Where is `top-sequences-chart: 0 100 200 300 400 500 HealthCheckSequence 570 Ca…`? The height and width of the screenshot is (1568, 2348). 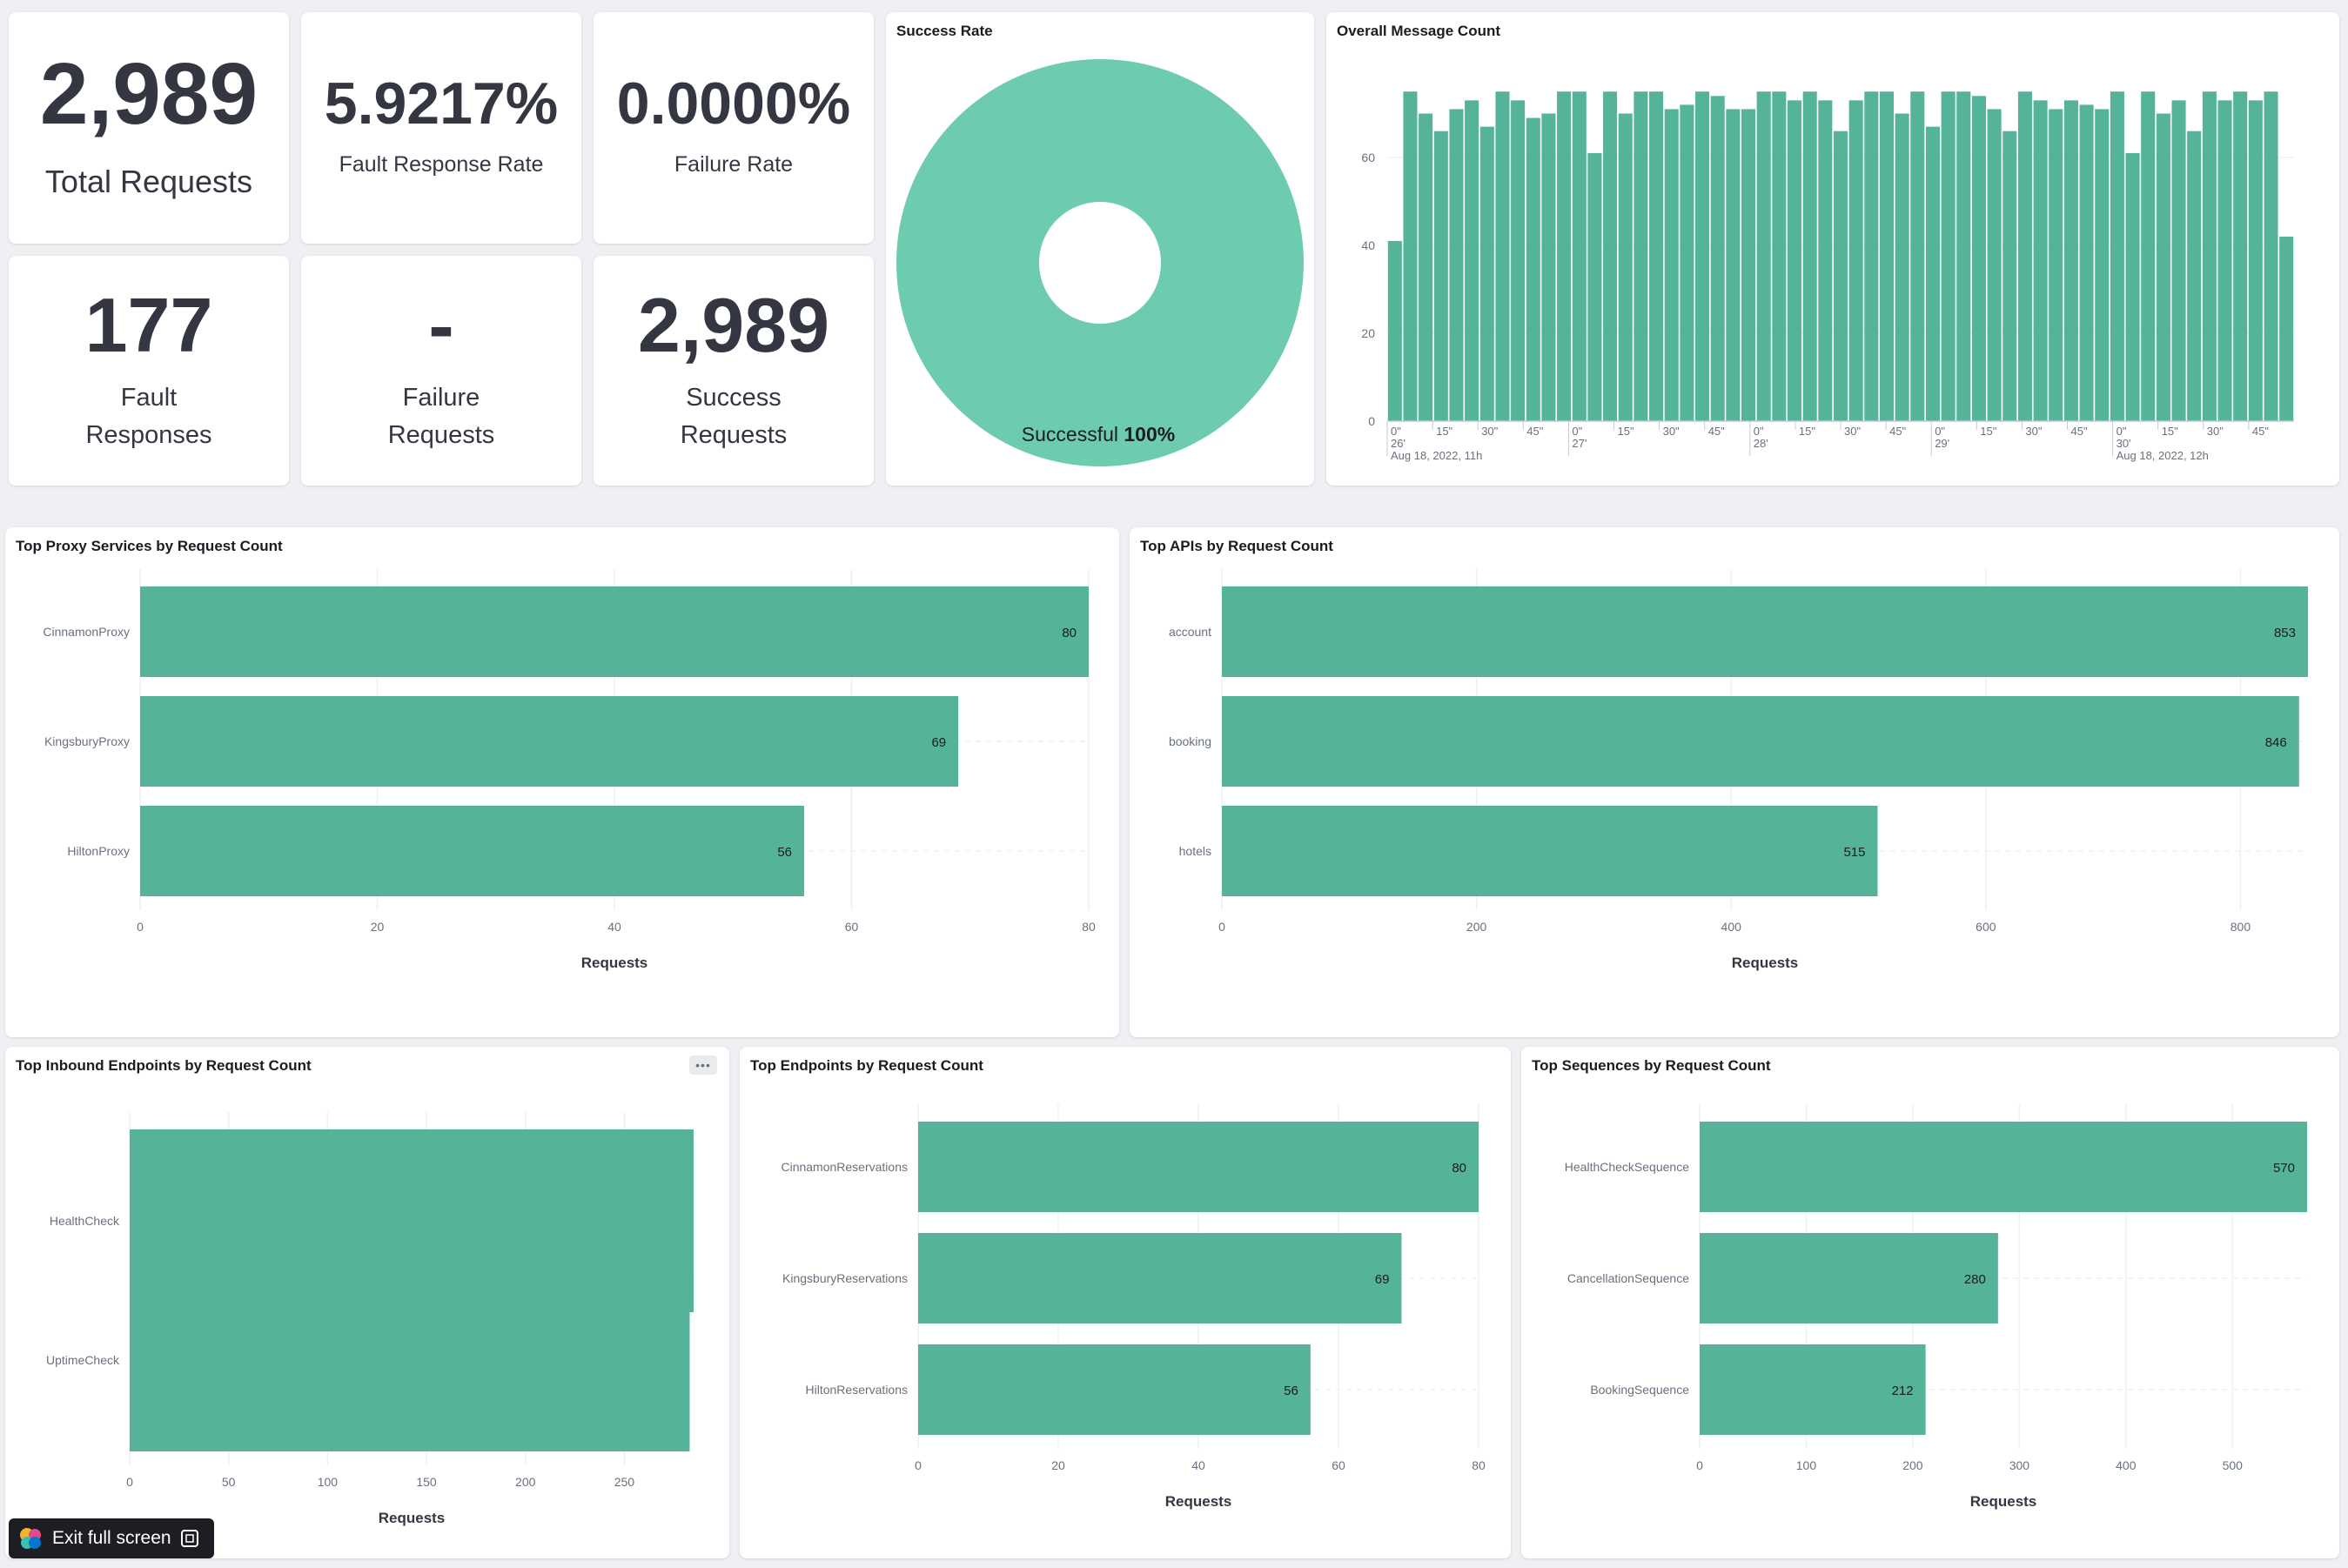
top-sequences-chart: 0 100 200 300 400 500 HealthCheckSequence 570 Ca… is located at coordinates (1936, 1307).